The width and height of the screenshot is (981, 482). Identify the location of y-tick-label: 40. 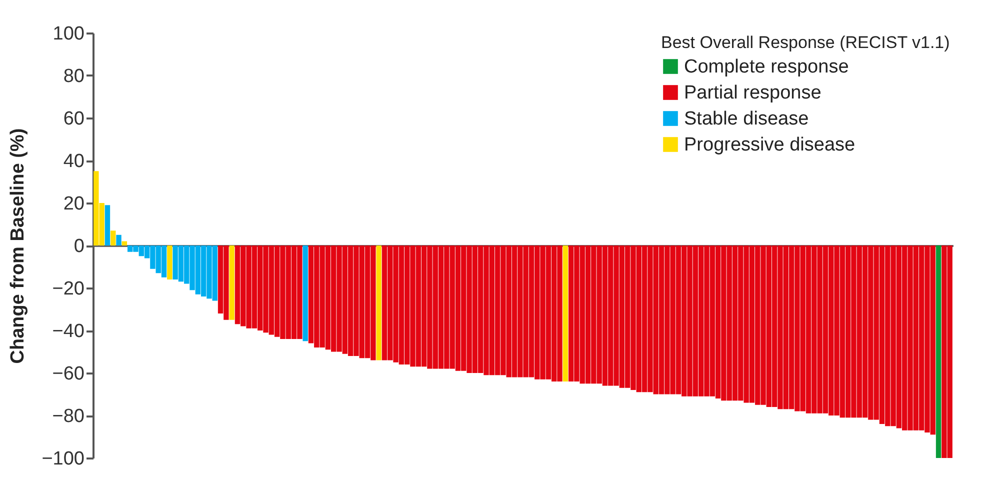
(73, 161).